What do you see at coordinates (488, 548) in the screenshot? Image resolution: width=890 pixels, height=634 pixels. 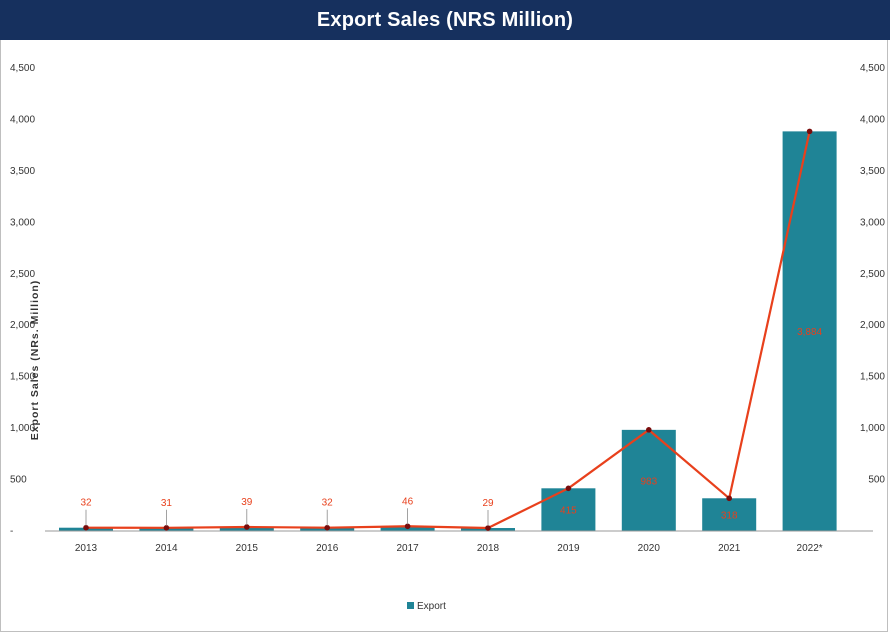 I see `x-tick-label: 2018` at bounding box center [488, 548].